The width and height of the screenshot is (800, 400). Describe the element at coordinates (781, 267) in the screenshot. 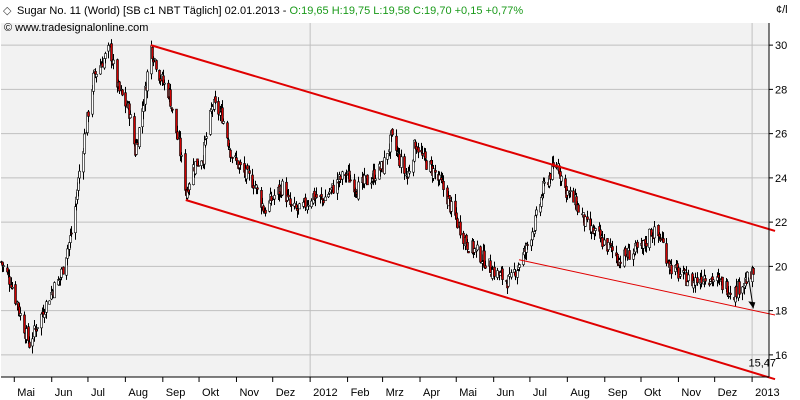

I see `y-tick-label: 20` at that location.